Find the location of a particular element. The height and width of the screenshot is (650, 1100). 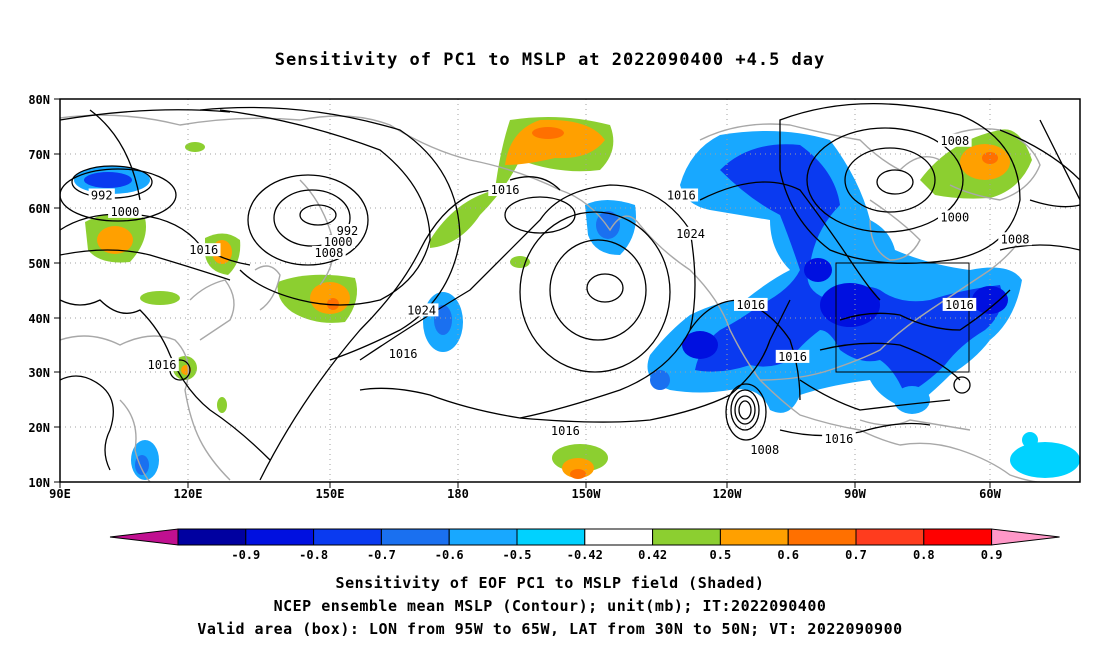

latitude-labels: 80N 70N 60N 50N 40N 30N 20N 10N is located at coordinates (39, 291).